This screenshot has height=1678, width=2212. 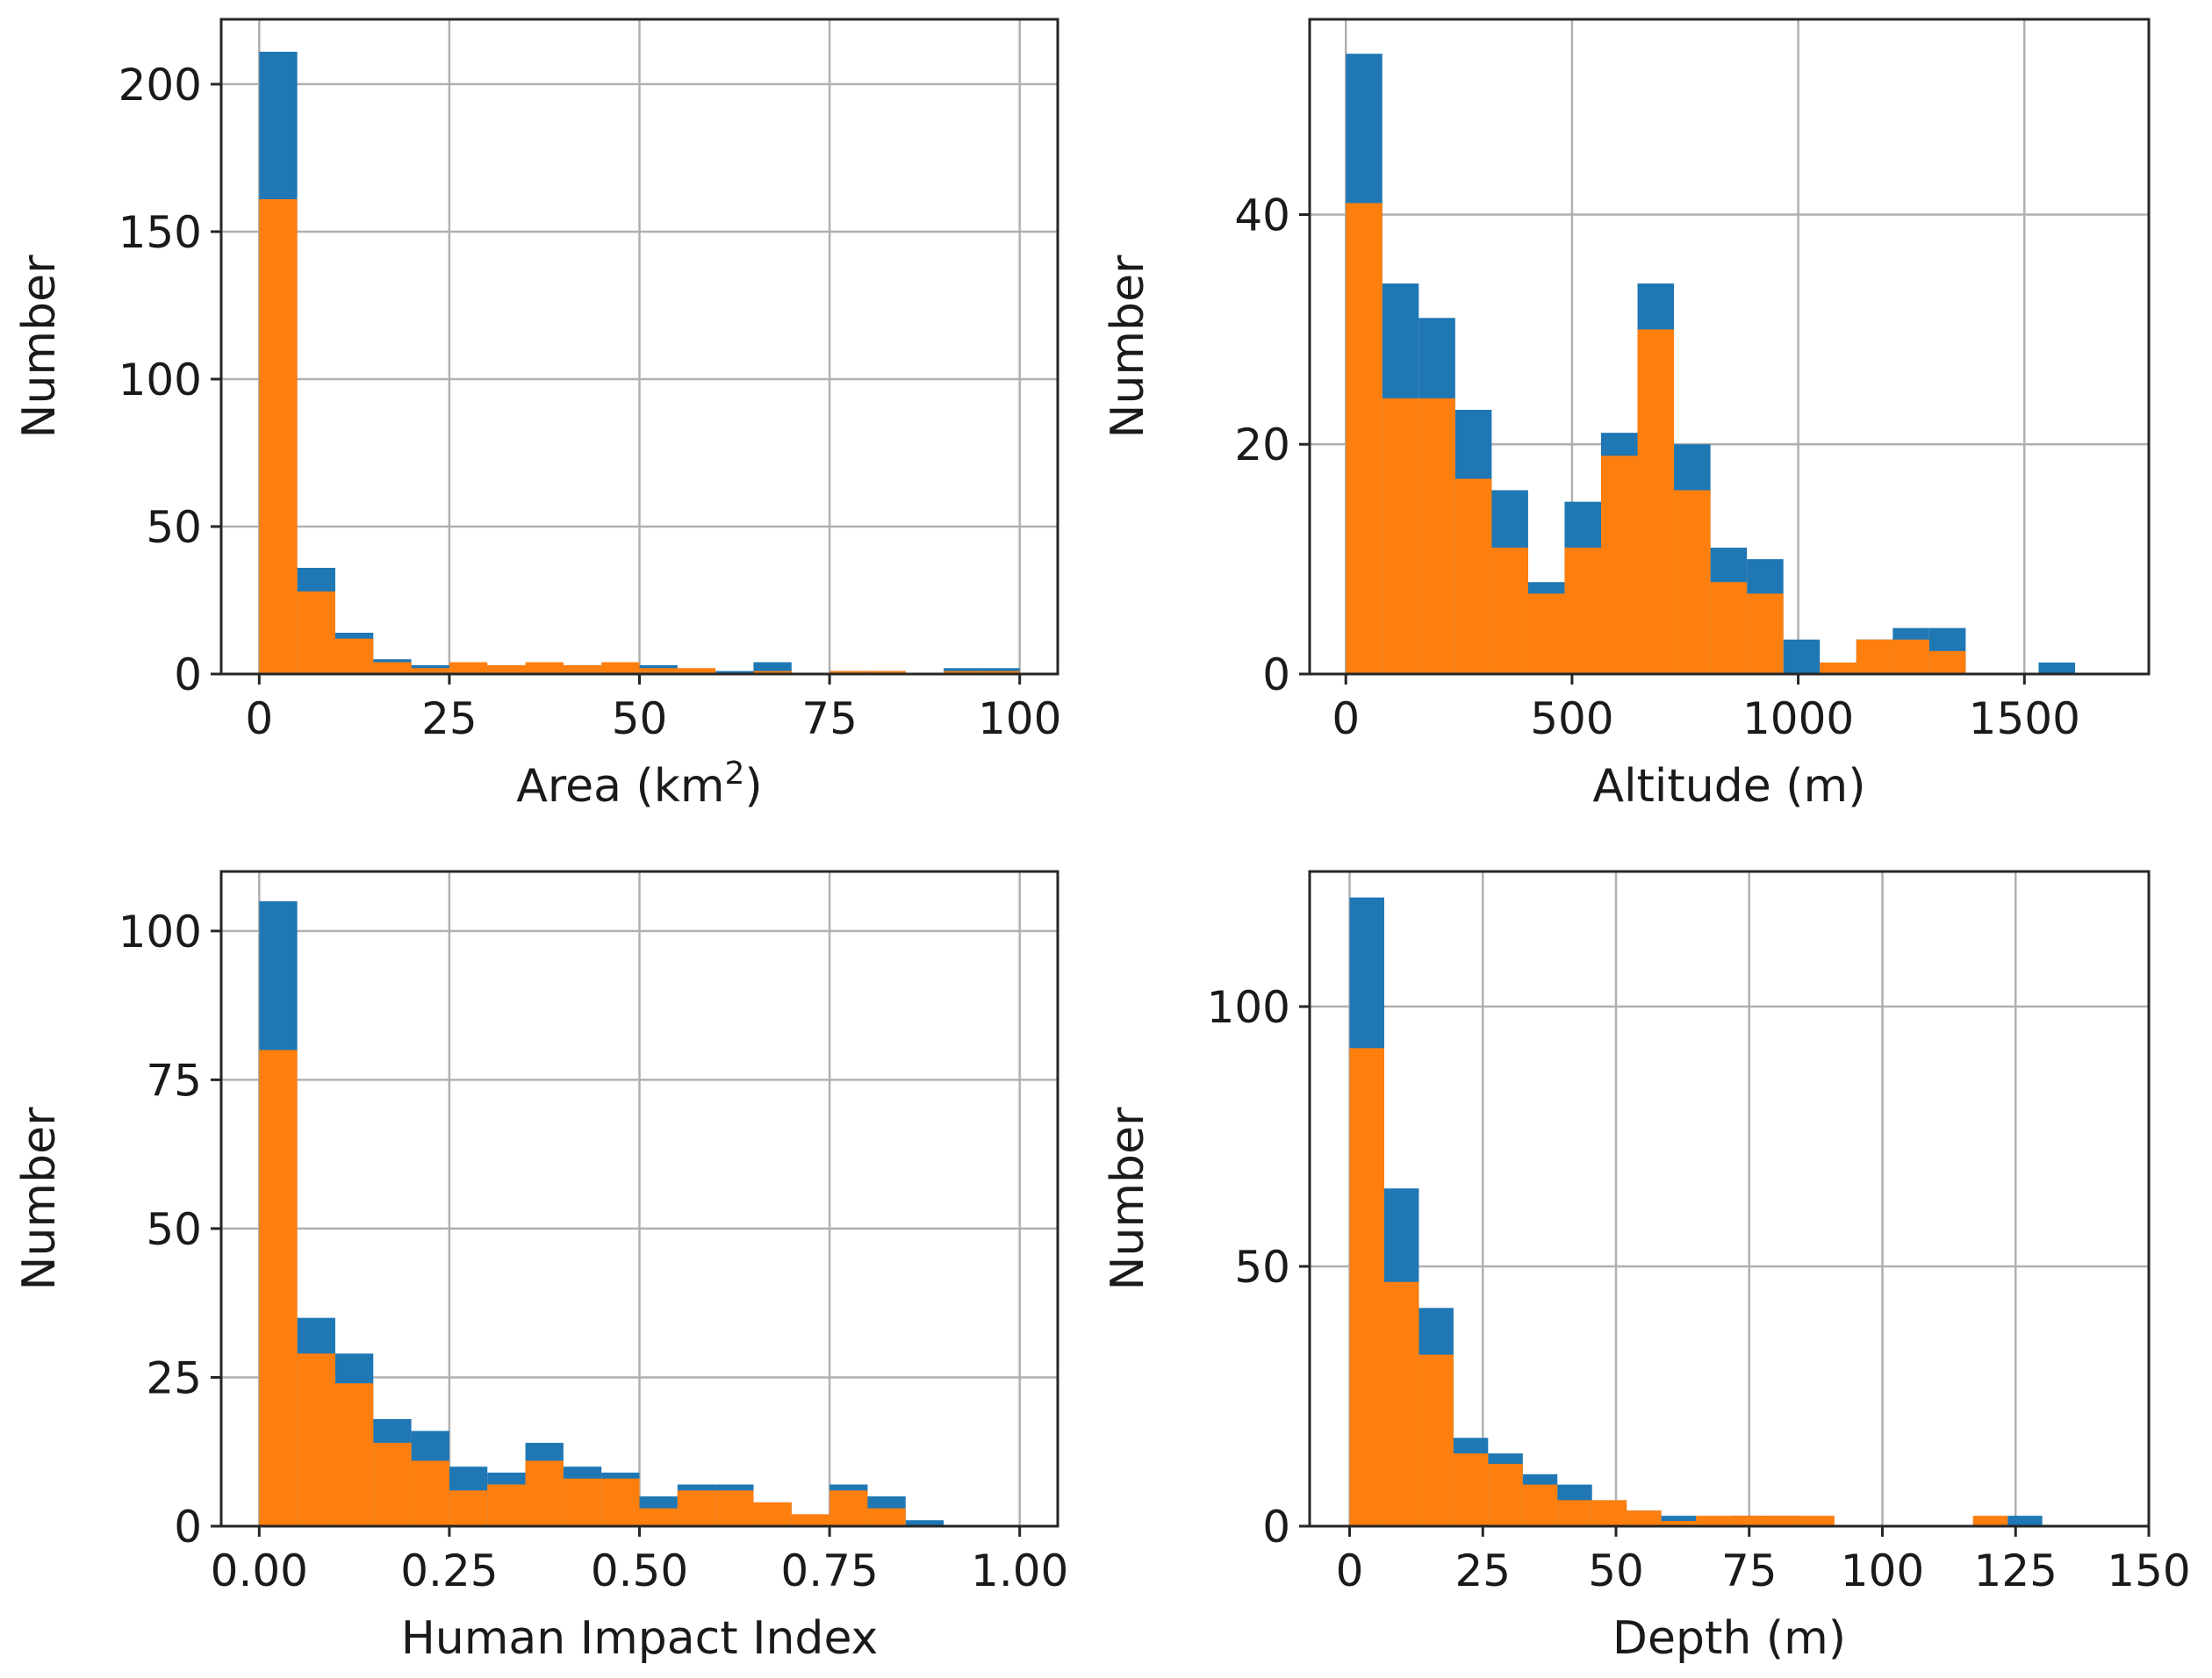 I want to click on area-x-tick-label: 100, so click(x=1020, y=718).